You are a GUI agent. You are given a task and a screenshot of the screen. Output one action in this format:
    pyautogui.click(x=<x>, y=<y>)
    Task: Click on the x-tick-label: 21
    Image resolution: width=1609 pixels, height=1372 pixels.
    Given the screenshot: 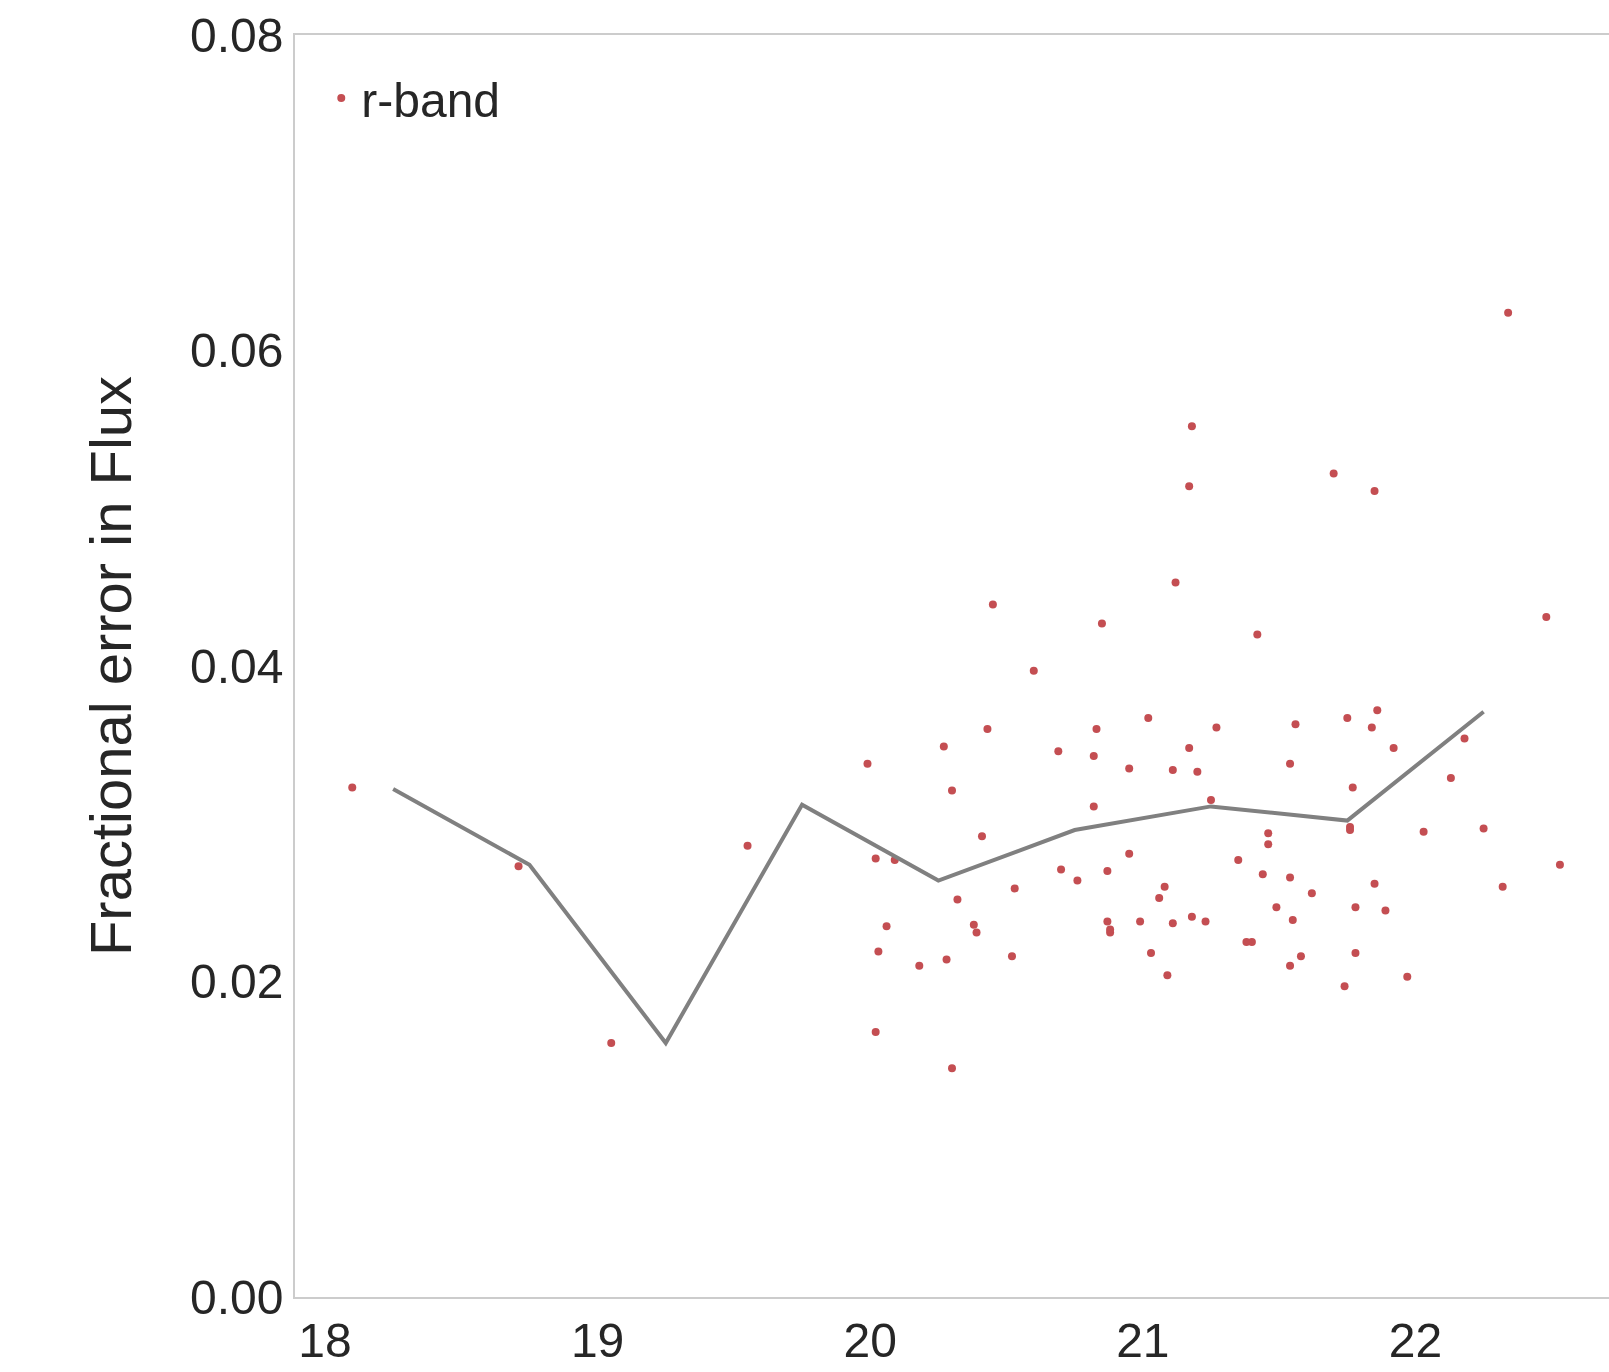 What is the action you would take?
    pyautogui.click(x=1143, y=1340)
    